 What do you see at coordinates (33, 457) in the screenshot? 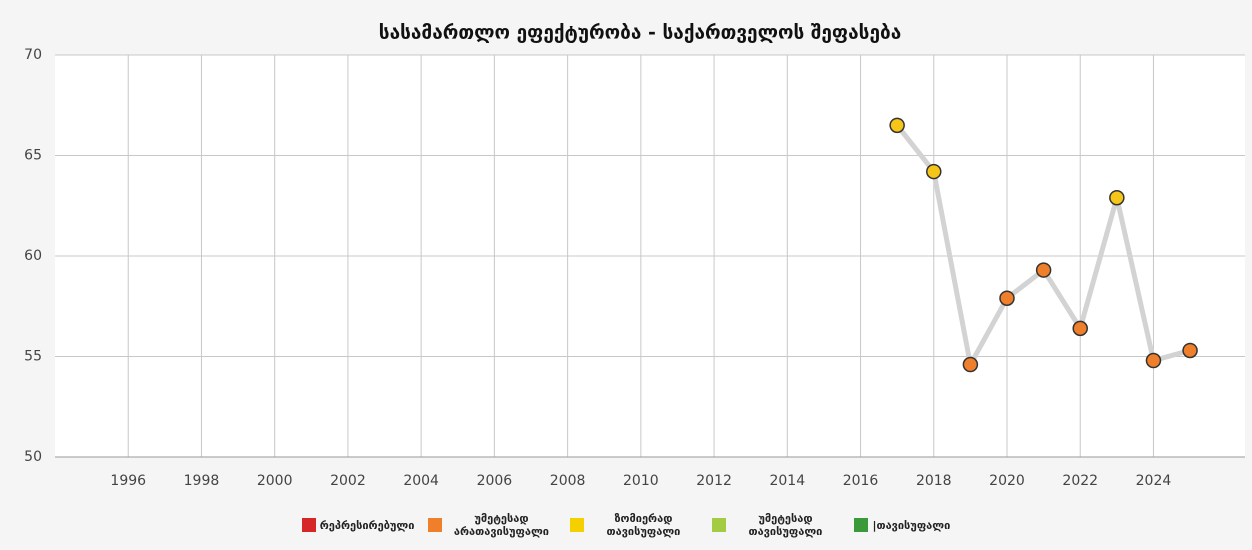
I see `y-tick-label: 50` at bounding box center [33, 457].